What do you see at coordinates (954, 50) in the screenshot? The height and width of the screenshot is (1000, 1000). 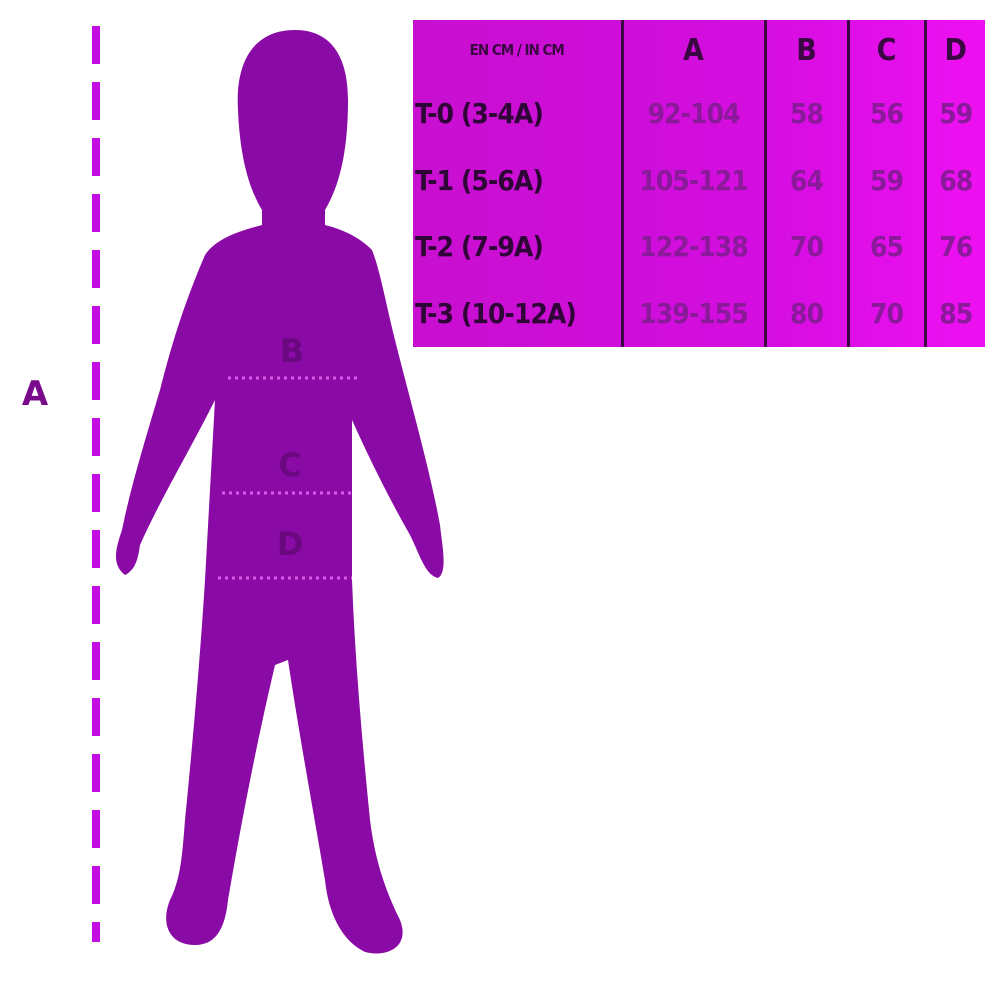 I see `header-d: D` at bounding box center [954, 50].